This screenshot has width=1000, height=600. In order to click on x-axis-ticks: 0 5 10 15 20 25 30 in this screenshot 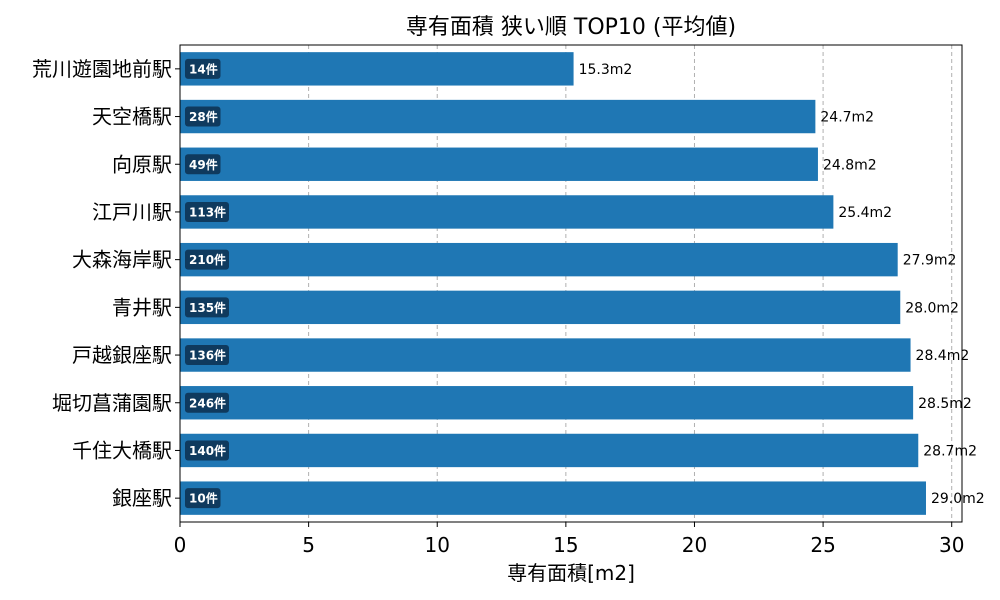, I will do `click(569, 539)`.